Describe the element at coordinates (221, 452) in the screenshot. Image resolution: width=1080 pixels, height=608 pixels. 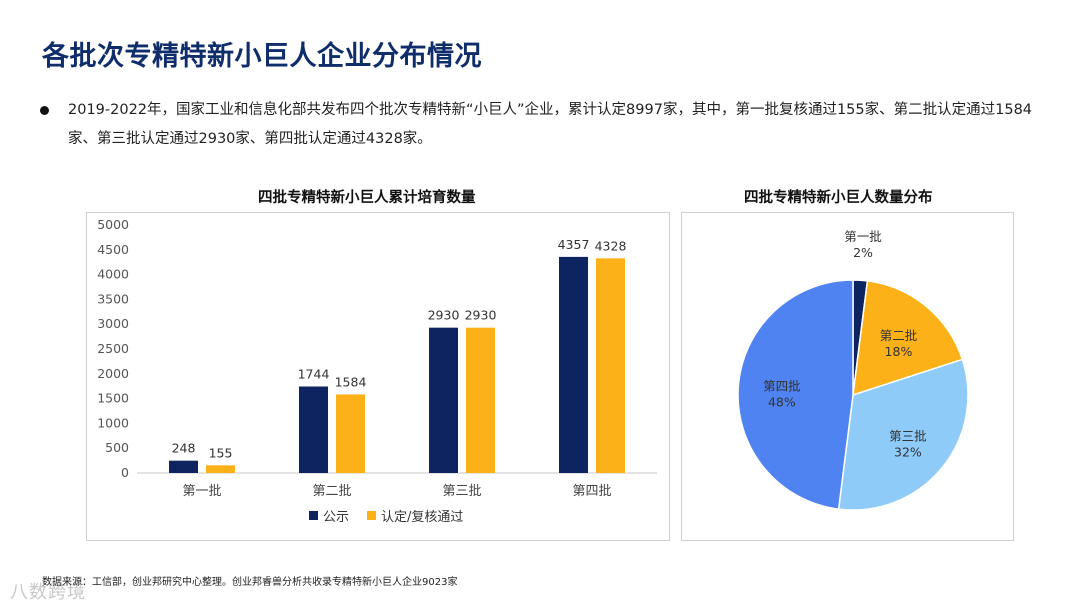
I see `bar-value-label: 155` at that location.